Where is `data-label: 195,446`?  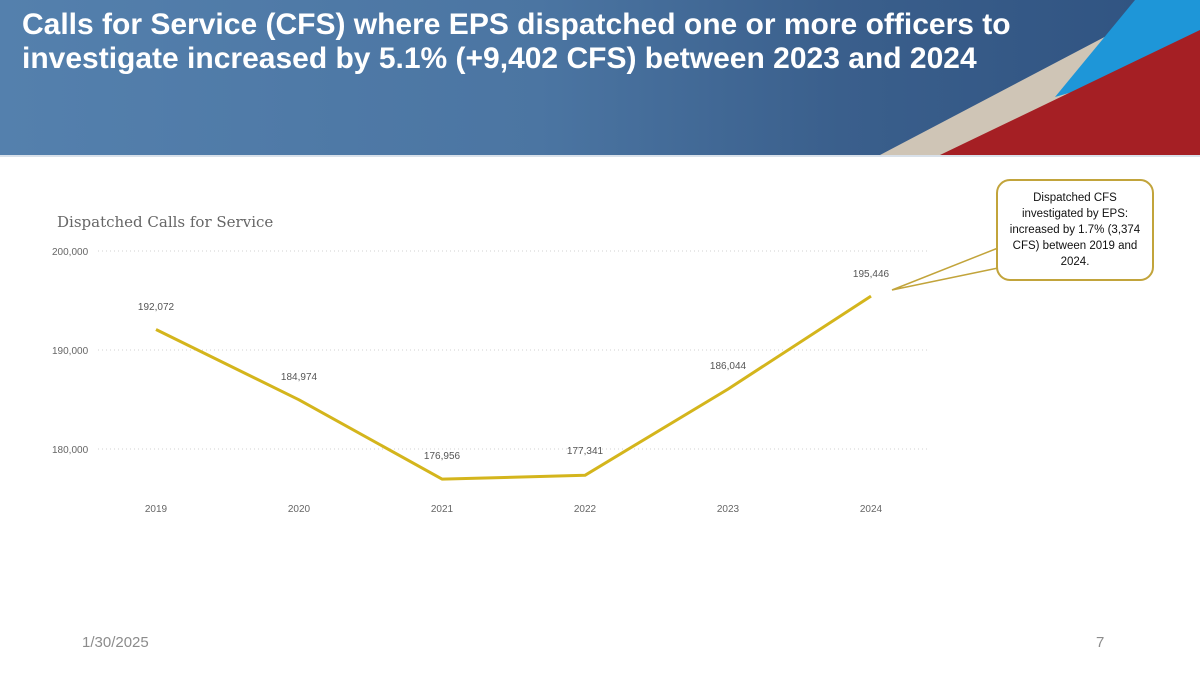 data-label: 195,446 is located at coordinates (871, 274).